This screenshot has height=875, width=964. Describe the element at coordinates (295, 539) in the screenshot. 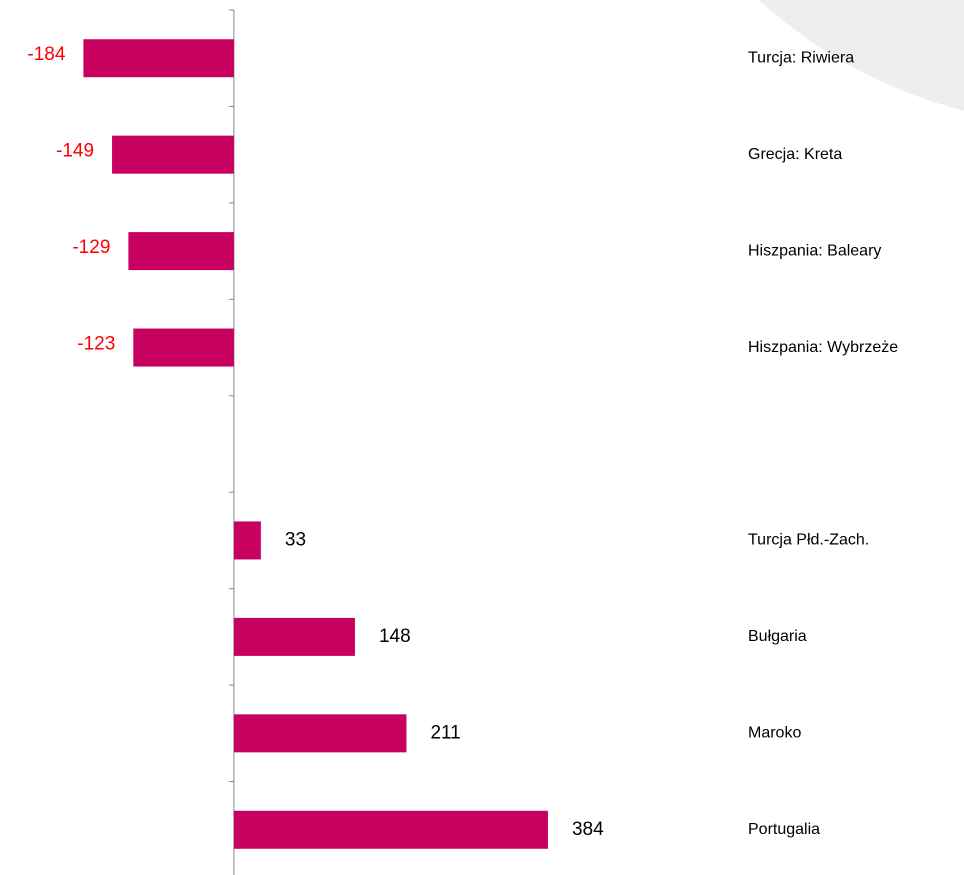

I see `value-label: 33` at that location.